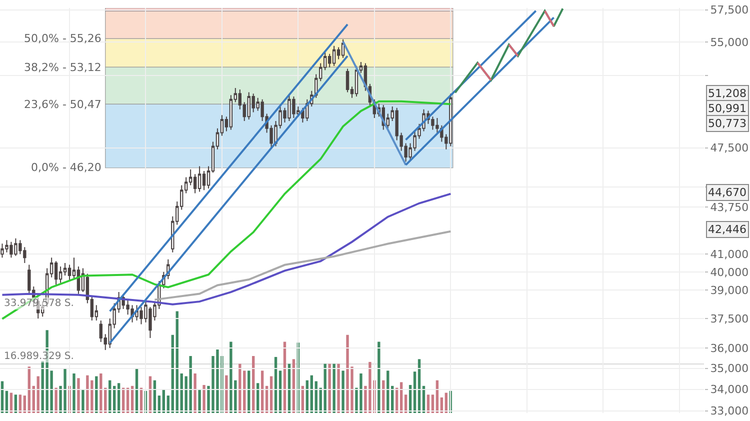  What do you see at coordinates (727, 108) in the screenshot?
I see `text: 50,991` at bounding box center [727, 108].